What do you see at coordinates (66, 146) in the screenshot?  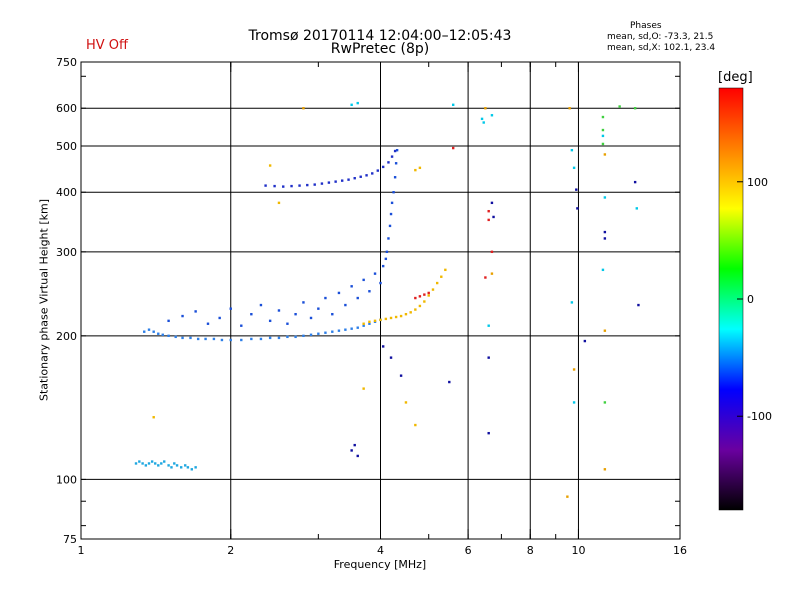 I see `y-tick-label: 500` at bounding box center [66, 146].